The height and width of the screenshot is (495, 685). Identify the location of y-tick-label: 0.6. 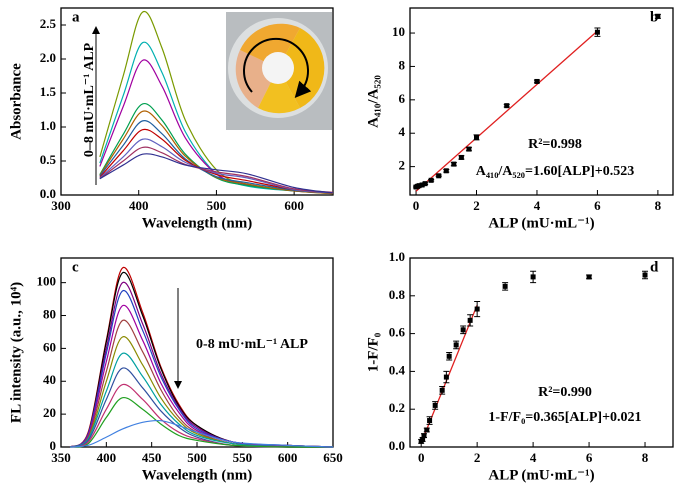
(397, 332).